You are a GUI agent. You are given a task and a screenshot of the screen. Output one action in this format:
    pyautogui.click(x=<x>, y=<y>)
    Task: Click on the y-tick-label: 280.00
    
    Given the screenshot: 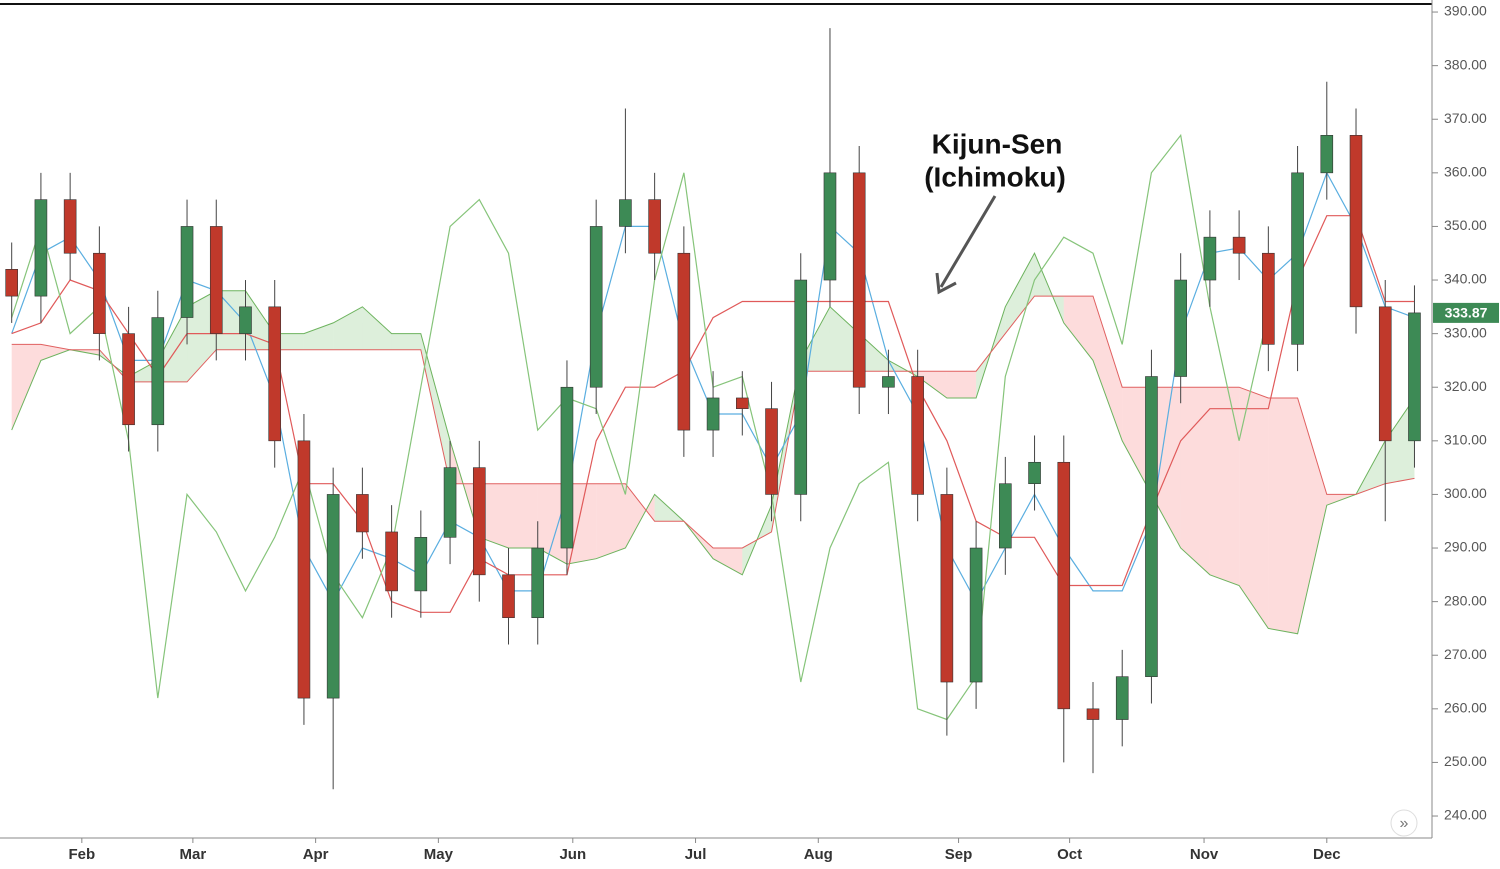 What is the action you would take?
    pyautogui.click(x=1465, y=600)
    